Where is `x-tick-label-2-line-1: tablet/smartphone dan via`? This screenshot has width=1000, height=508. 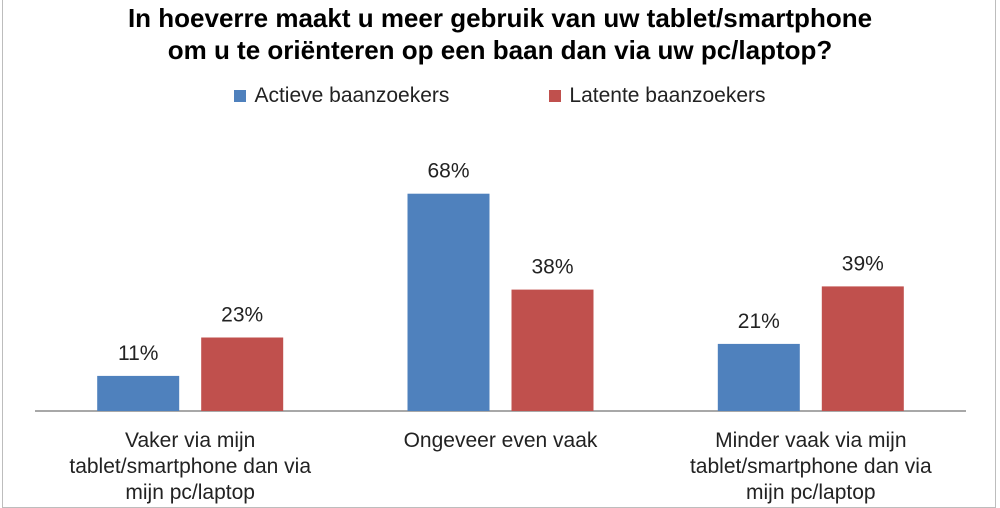 x-tick-label-2-line-1: tablet/smartphone dan via is located at coordinates (810, 466).